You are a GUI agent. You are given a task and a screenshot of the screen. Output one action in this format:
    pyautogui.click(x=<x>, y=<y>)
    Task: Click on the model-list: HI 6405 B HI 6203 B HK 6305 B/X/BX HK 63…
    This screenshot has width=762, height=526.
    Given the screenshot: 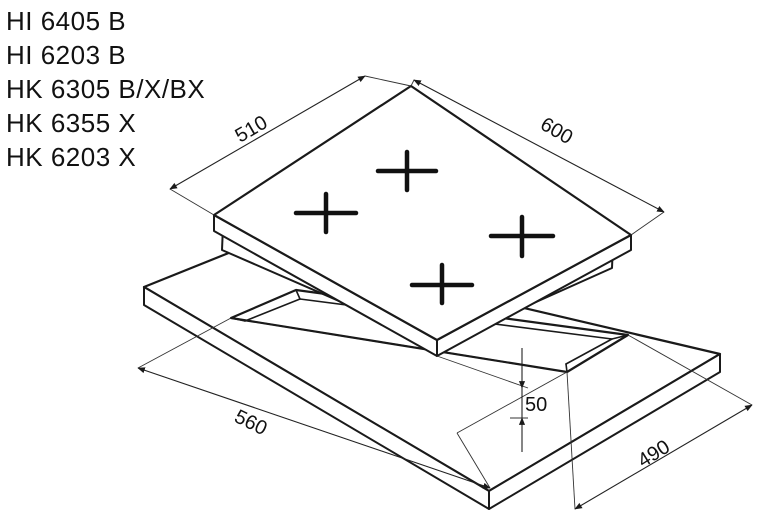 What is the action you would take?
    pyautogui.click(x=105, y=89)
    